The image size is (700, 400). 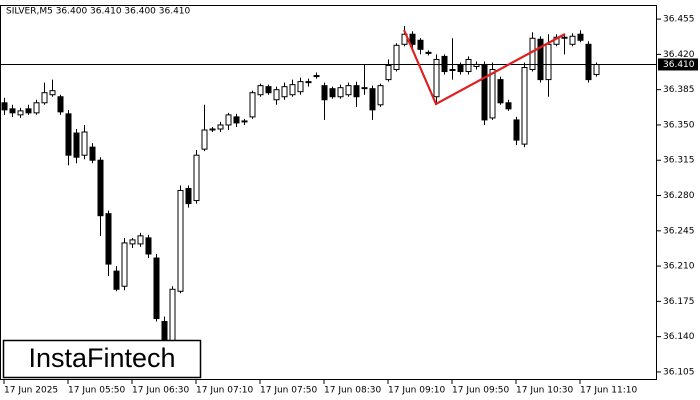 I want to click on chart-title: SILVER,M5 36.400 36.410 36.400 36.410, so click(x=98, y=12).